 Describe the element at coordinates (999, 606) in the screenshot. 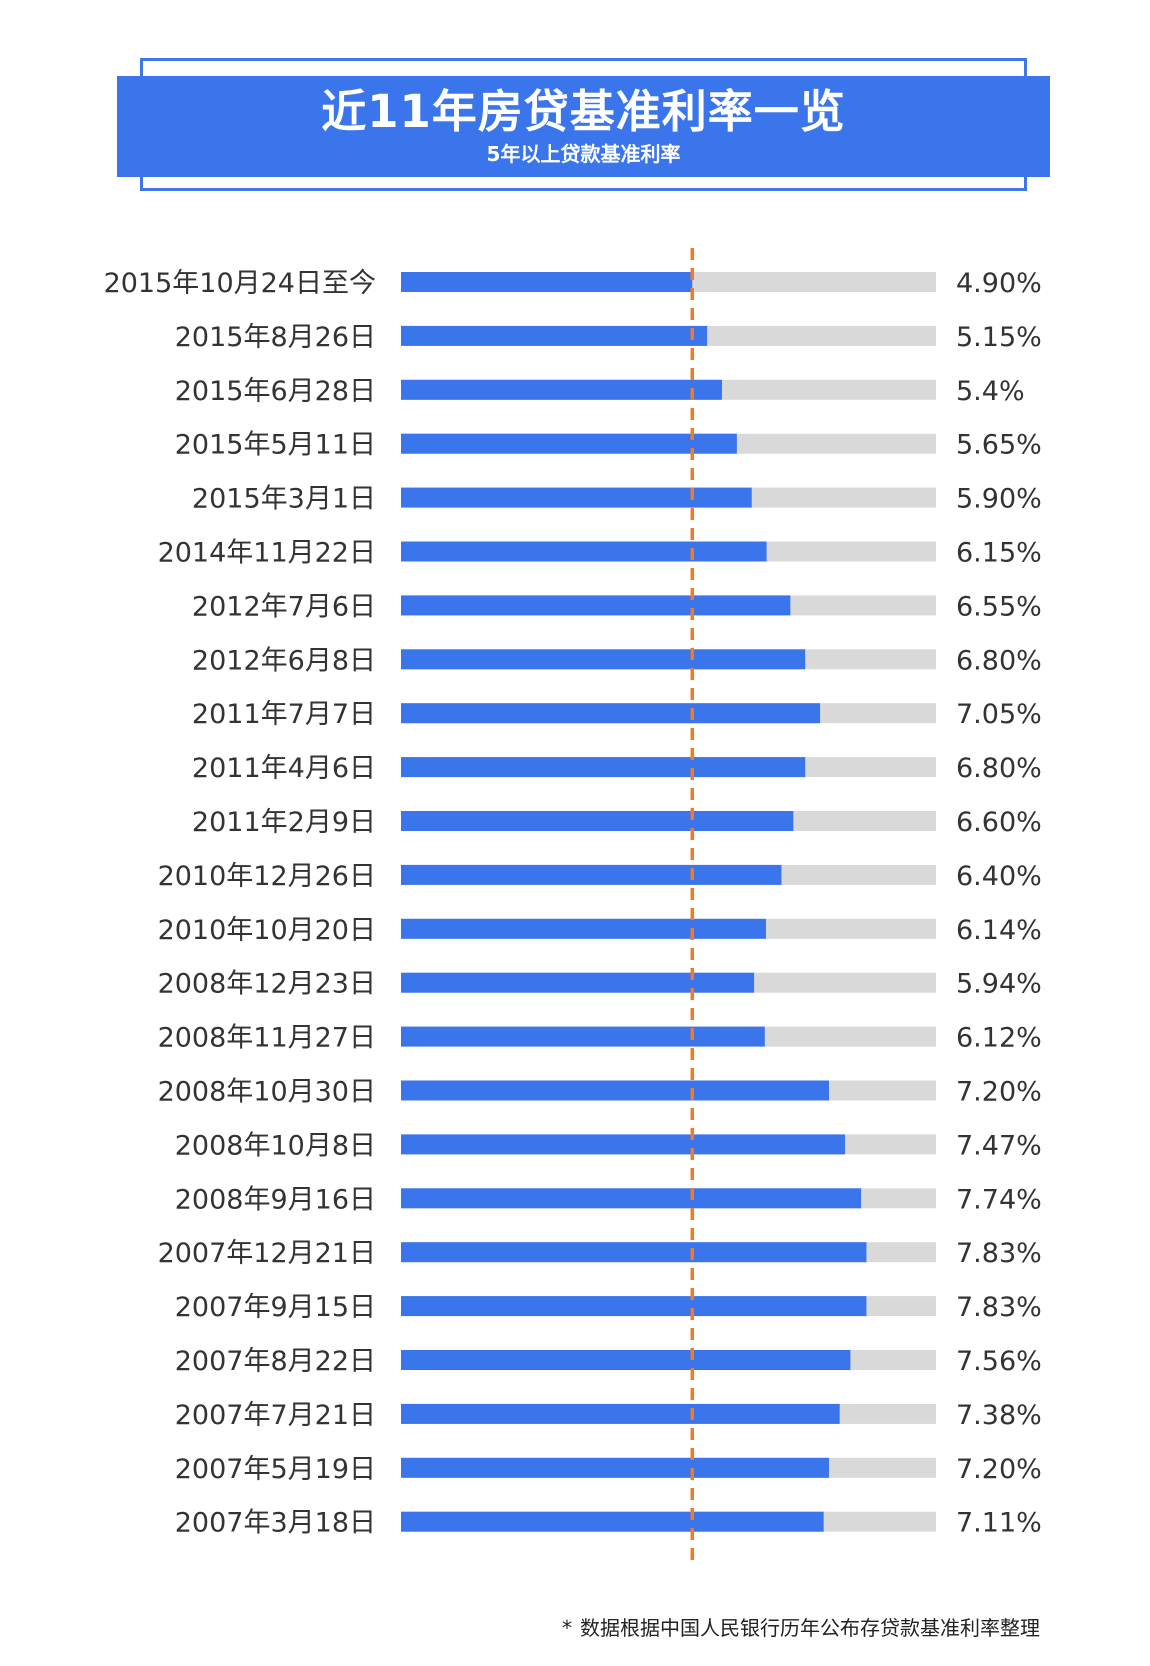

I see `value-label: 6.55%` at that location.